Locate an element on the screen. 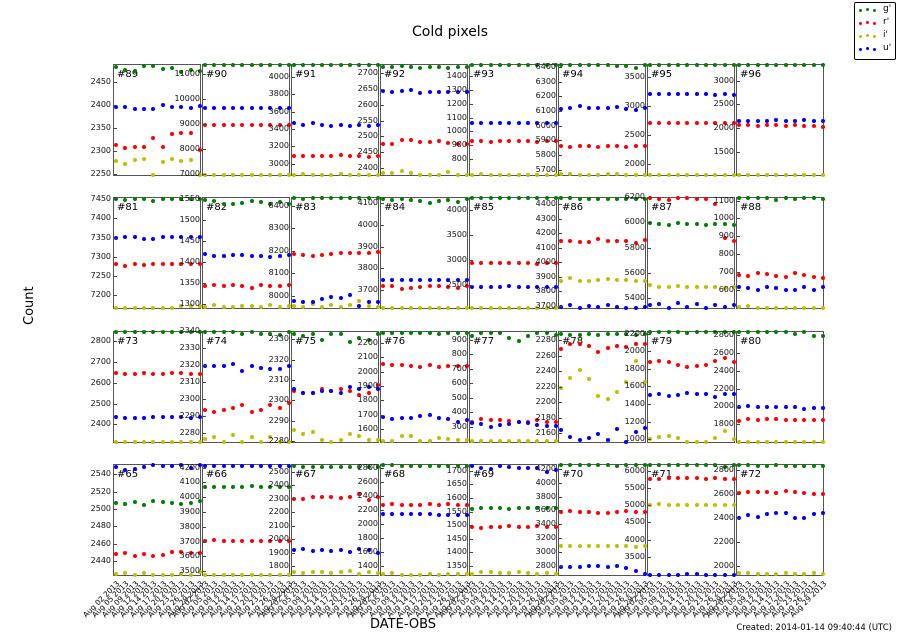 The image size is (900, 641). y-tick-label: 2800 is located at coordinates (723, 335).